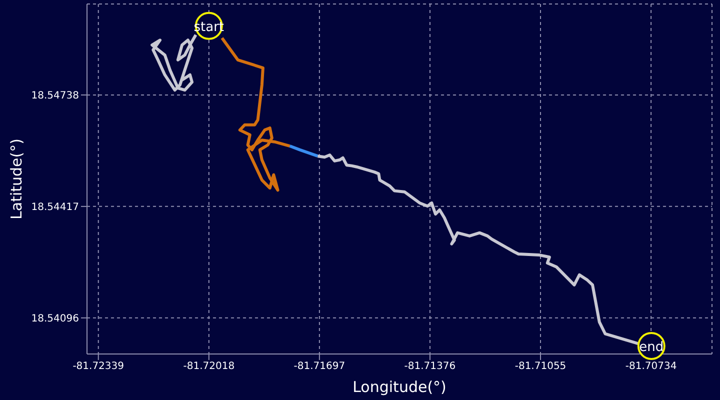  I want to click on x-tick-label: -81.71055, so click(540, 366).